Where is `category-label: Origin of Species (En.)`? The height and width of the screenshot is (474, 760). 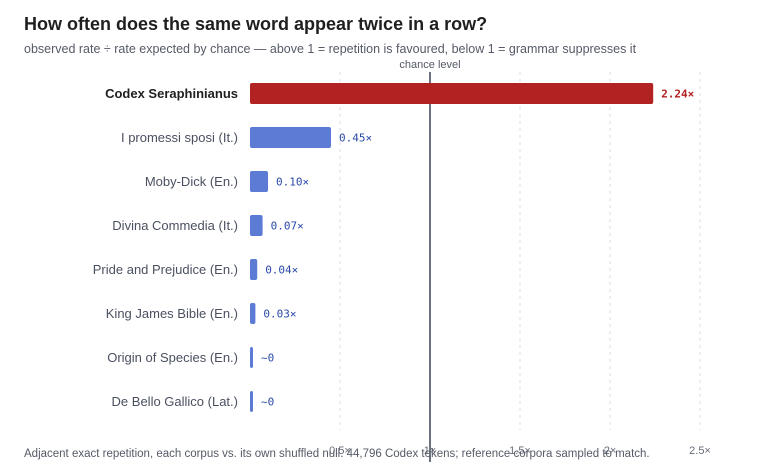 category-label: Origin of Species (En.) is located at coordinates (172, 357).